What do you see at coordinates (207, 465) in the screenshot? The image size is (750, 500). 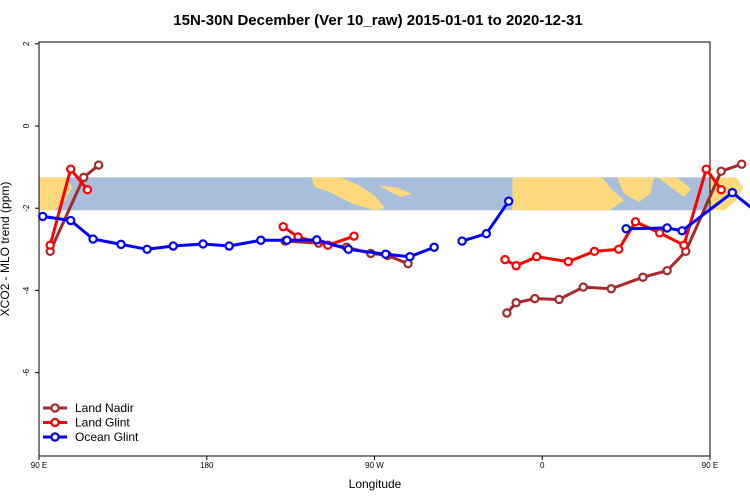 I see `x-tick-label: 180` at bounding box center [207, 465].